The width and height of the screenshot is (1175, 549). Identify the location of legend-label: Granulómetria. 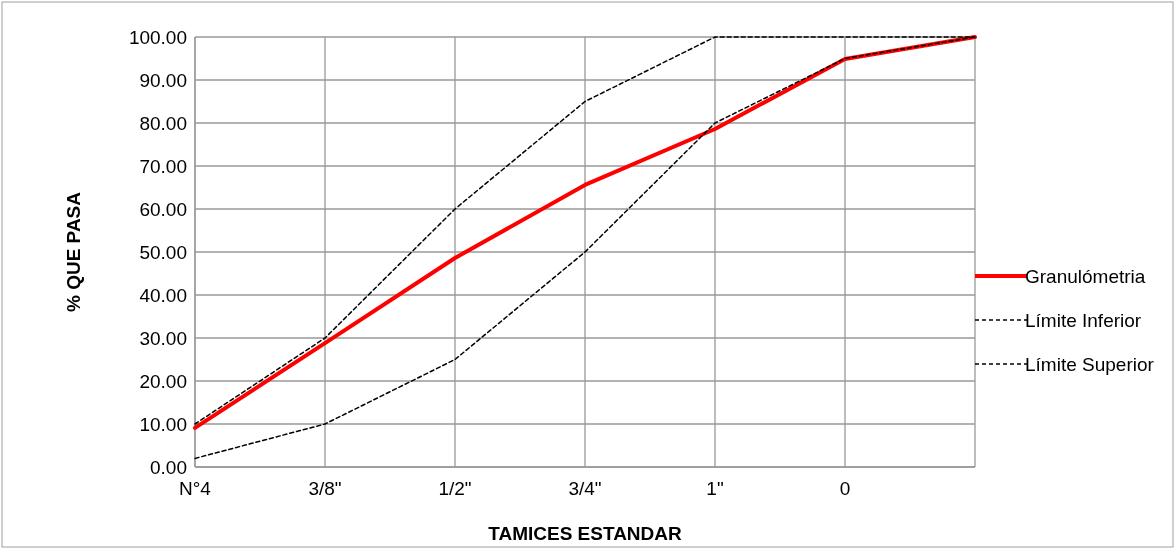
(1085, 276).